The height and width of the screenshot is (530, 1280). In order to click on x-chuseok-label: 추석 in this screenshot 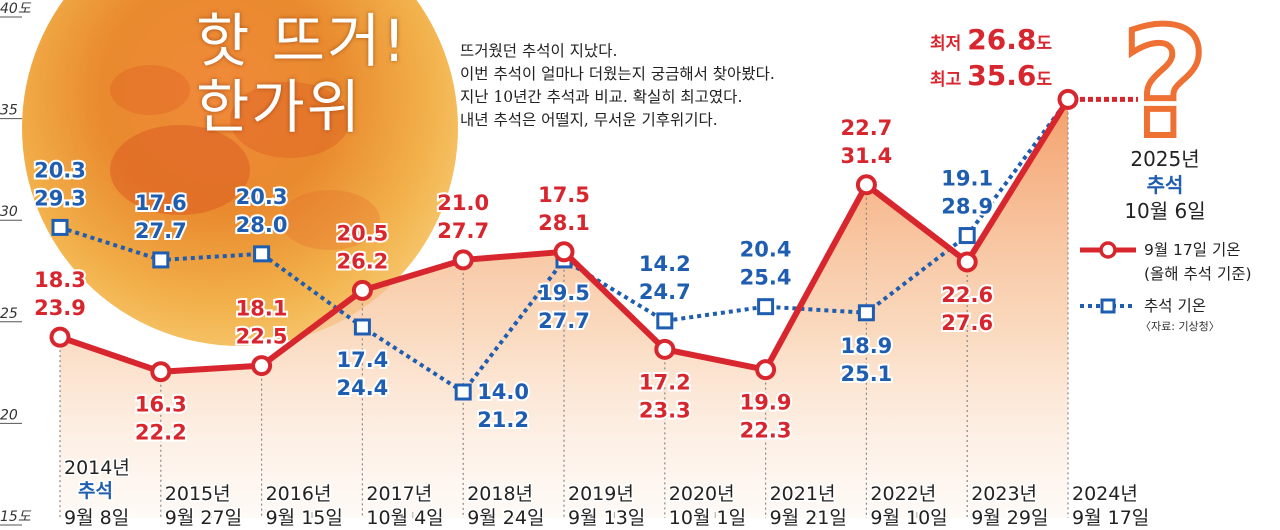, I will do `click(95, 491)`.